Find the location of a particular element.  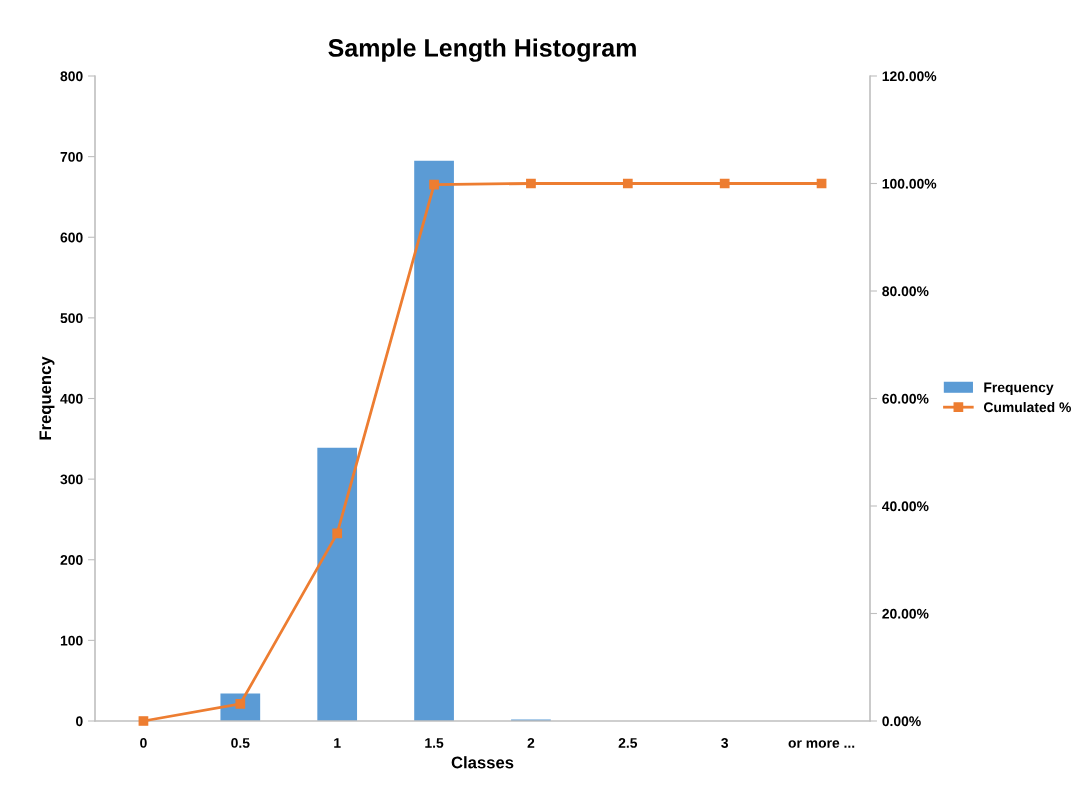

y-tick-label: 200 is located at coordinates (71, 560).